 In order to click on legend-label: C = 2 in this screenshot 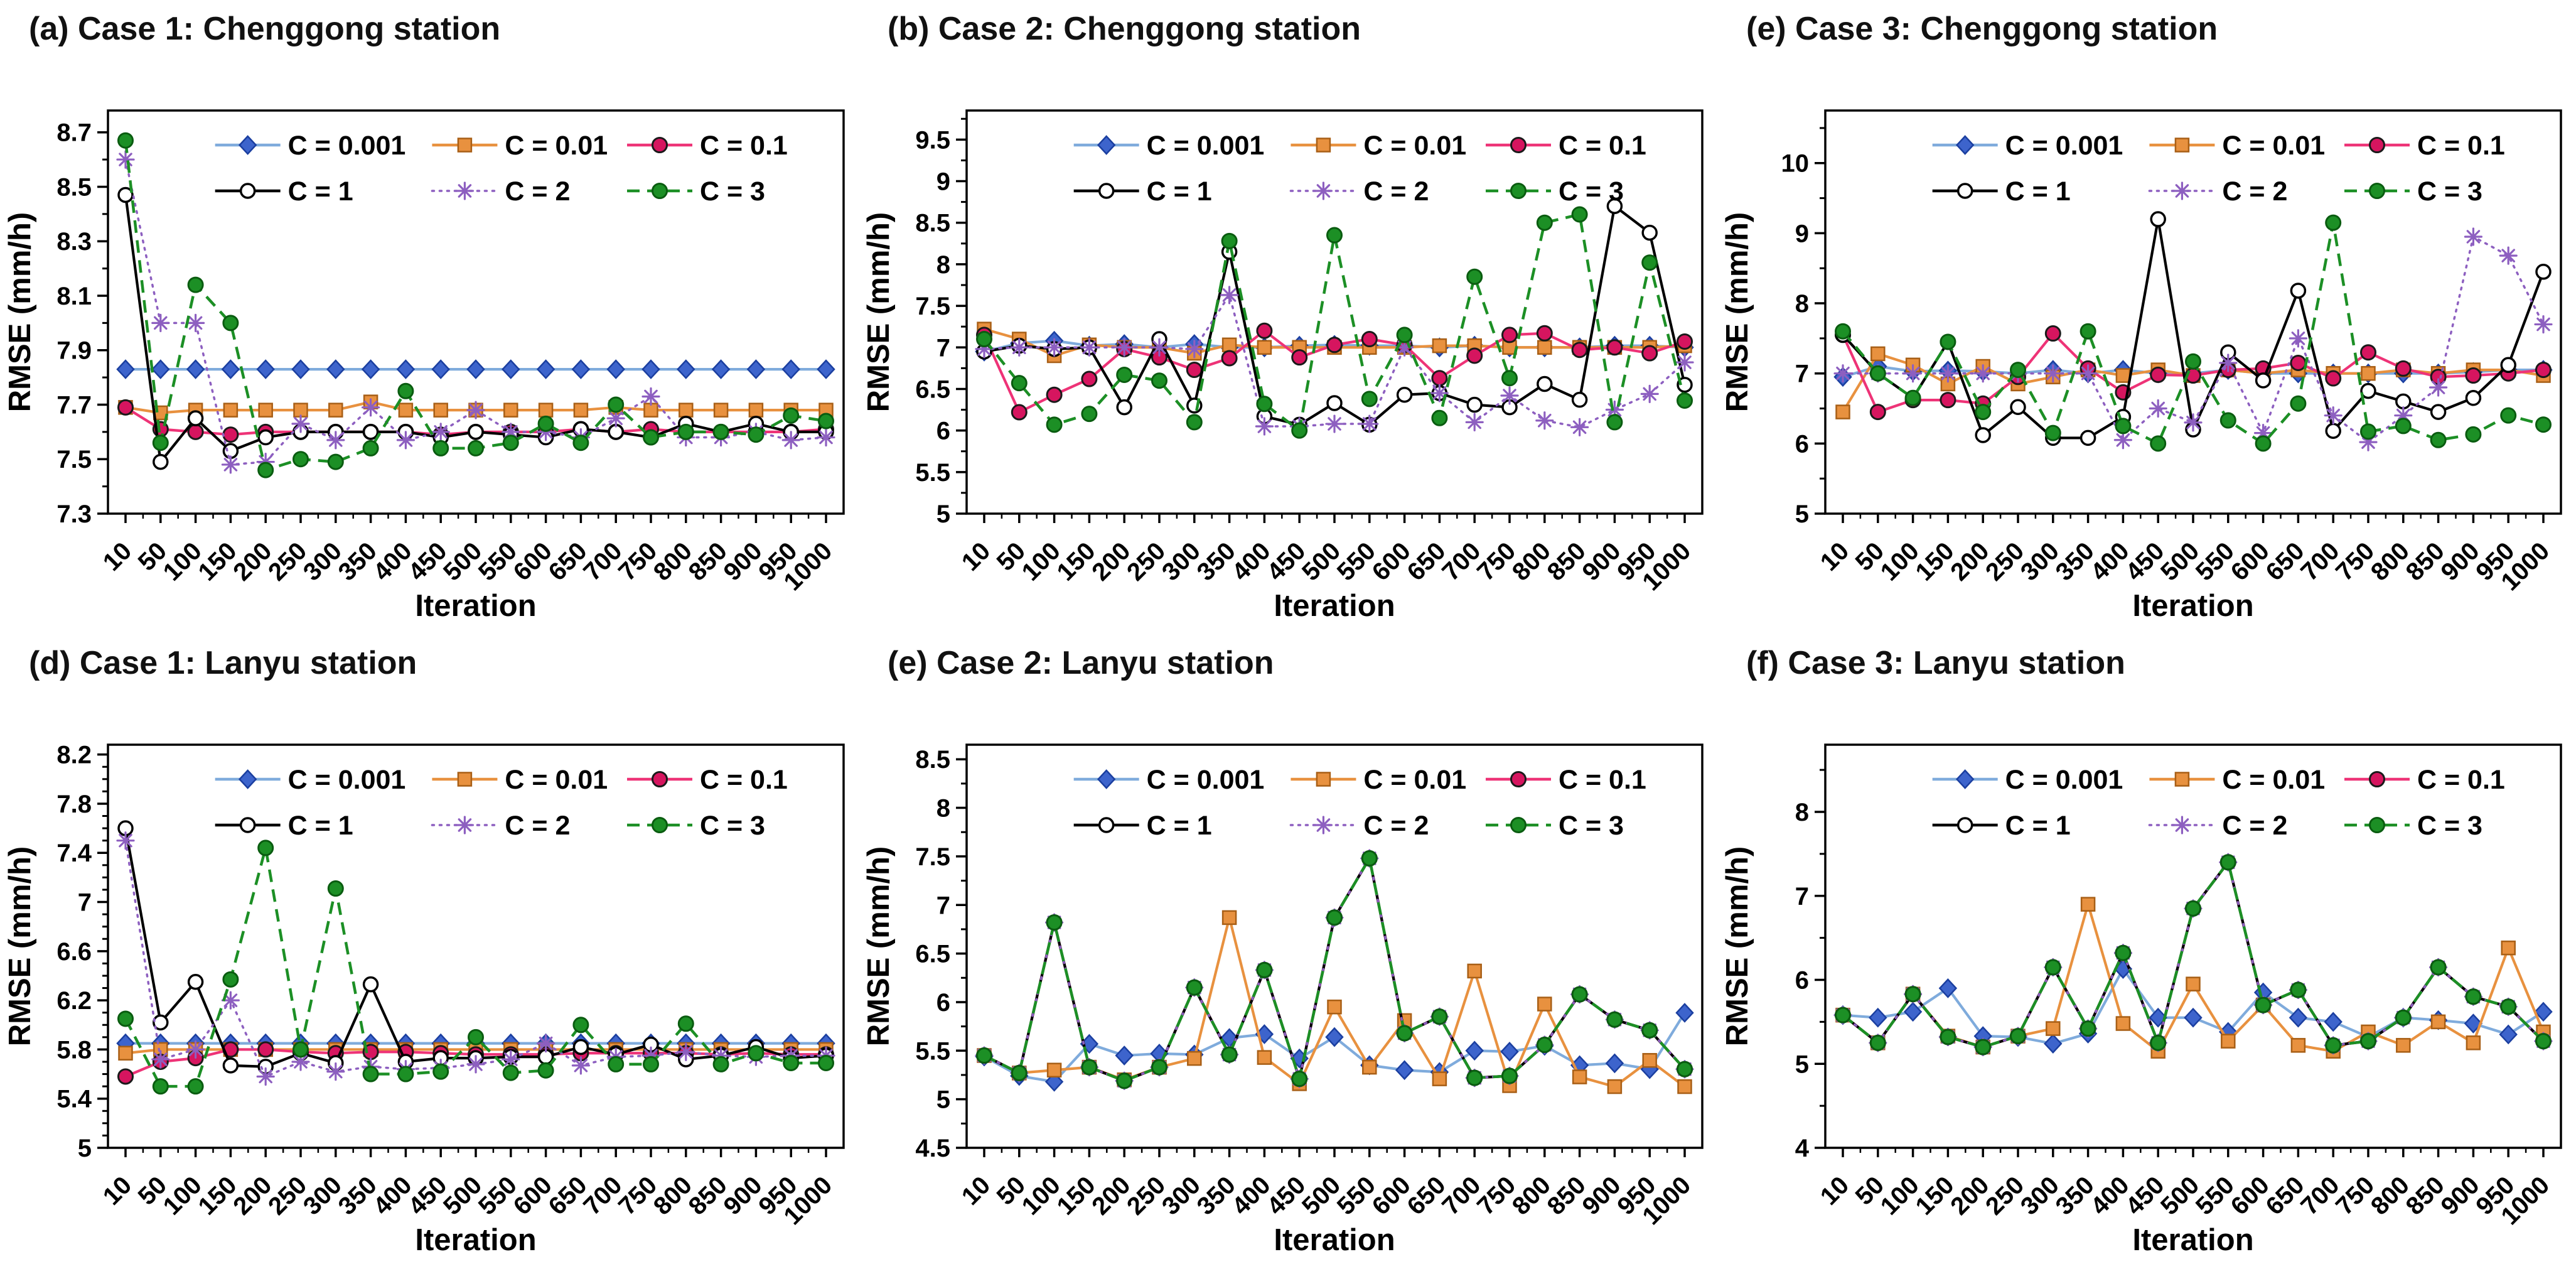, I will do `click(537, 826)`.